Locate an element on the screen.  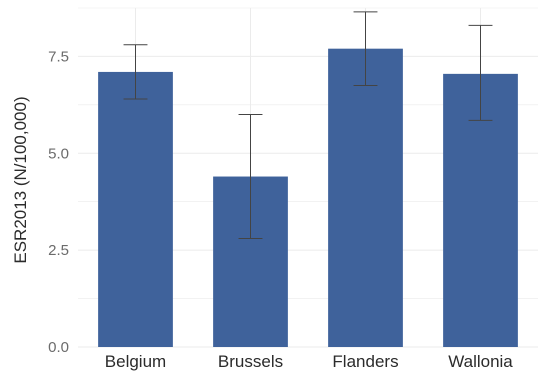
x-tick-label: Flanders is located at coordinates (365, 361).